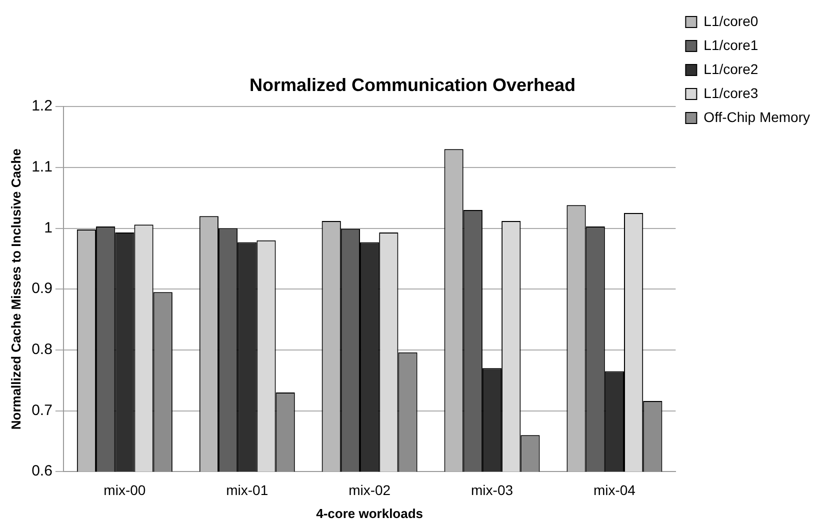  What do you see at coordinates (42, 106) in the screenshot?
I see `y-tick-label: 1.2` at bounding box center [42, 106].